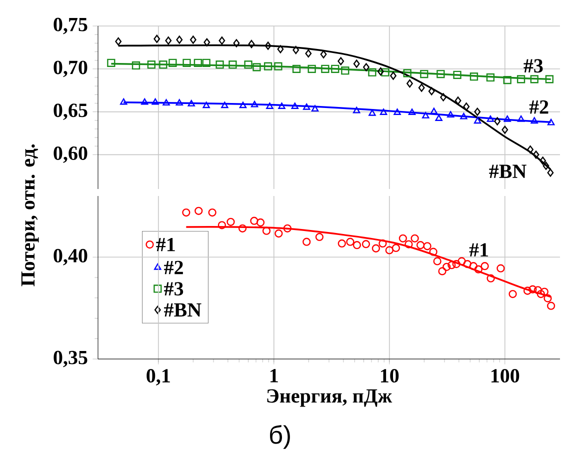 Image resolution: width=568 pixels, height=455 pixels. Describe the element at coordinates (71, 26) in the screenshot. I see `y-tick-label: 0,75` at that location.